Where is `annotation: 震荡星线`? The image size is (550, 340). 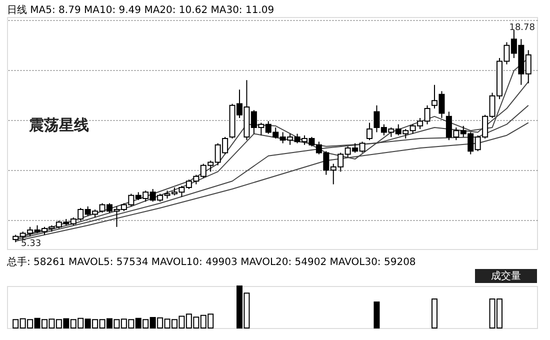
annotation: 震荡星线 is located at coordinates (58, 125).